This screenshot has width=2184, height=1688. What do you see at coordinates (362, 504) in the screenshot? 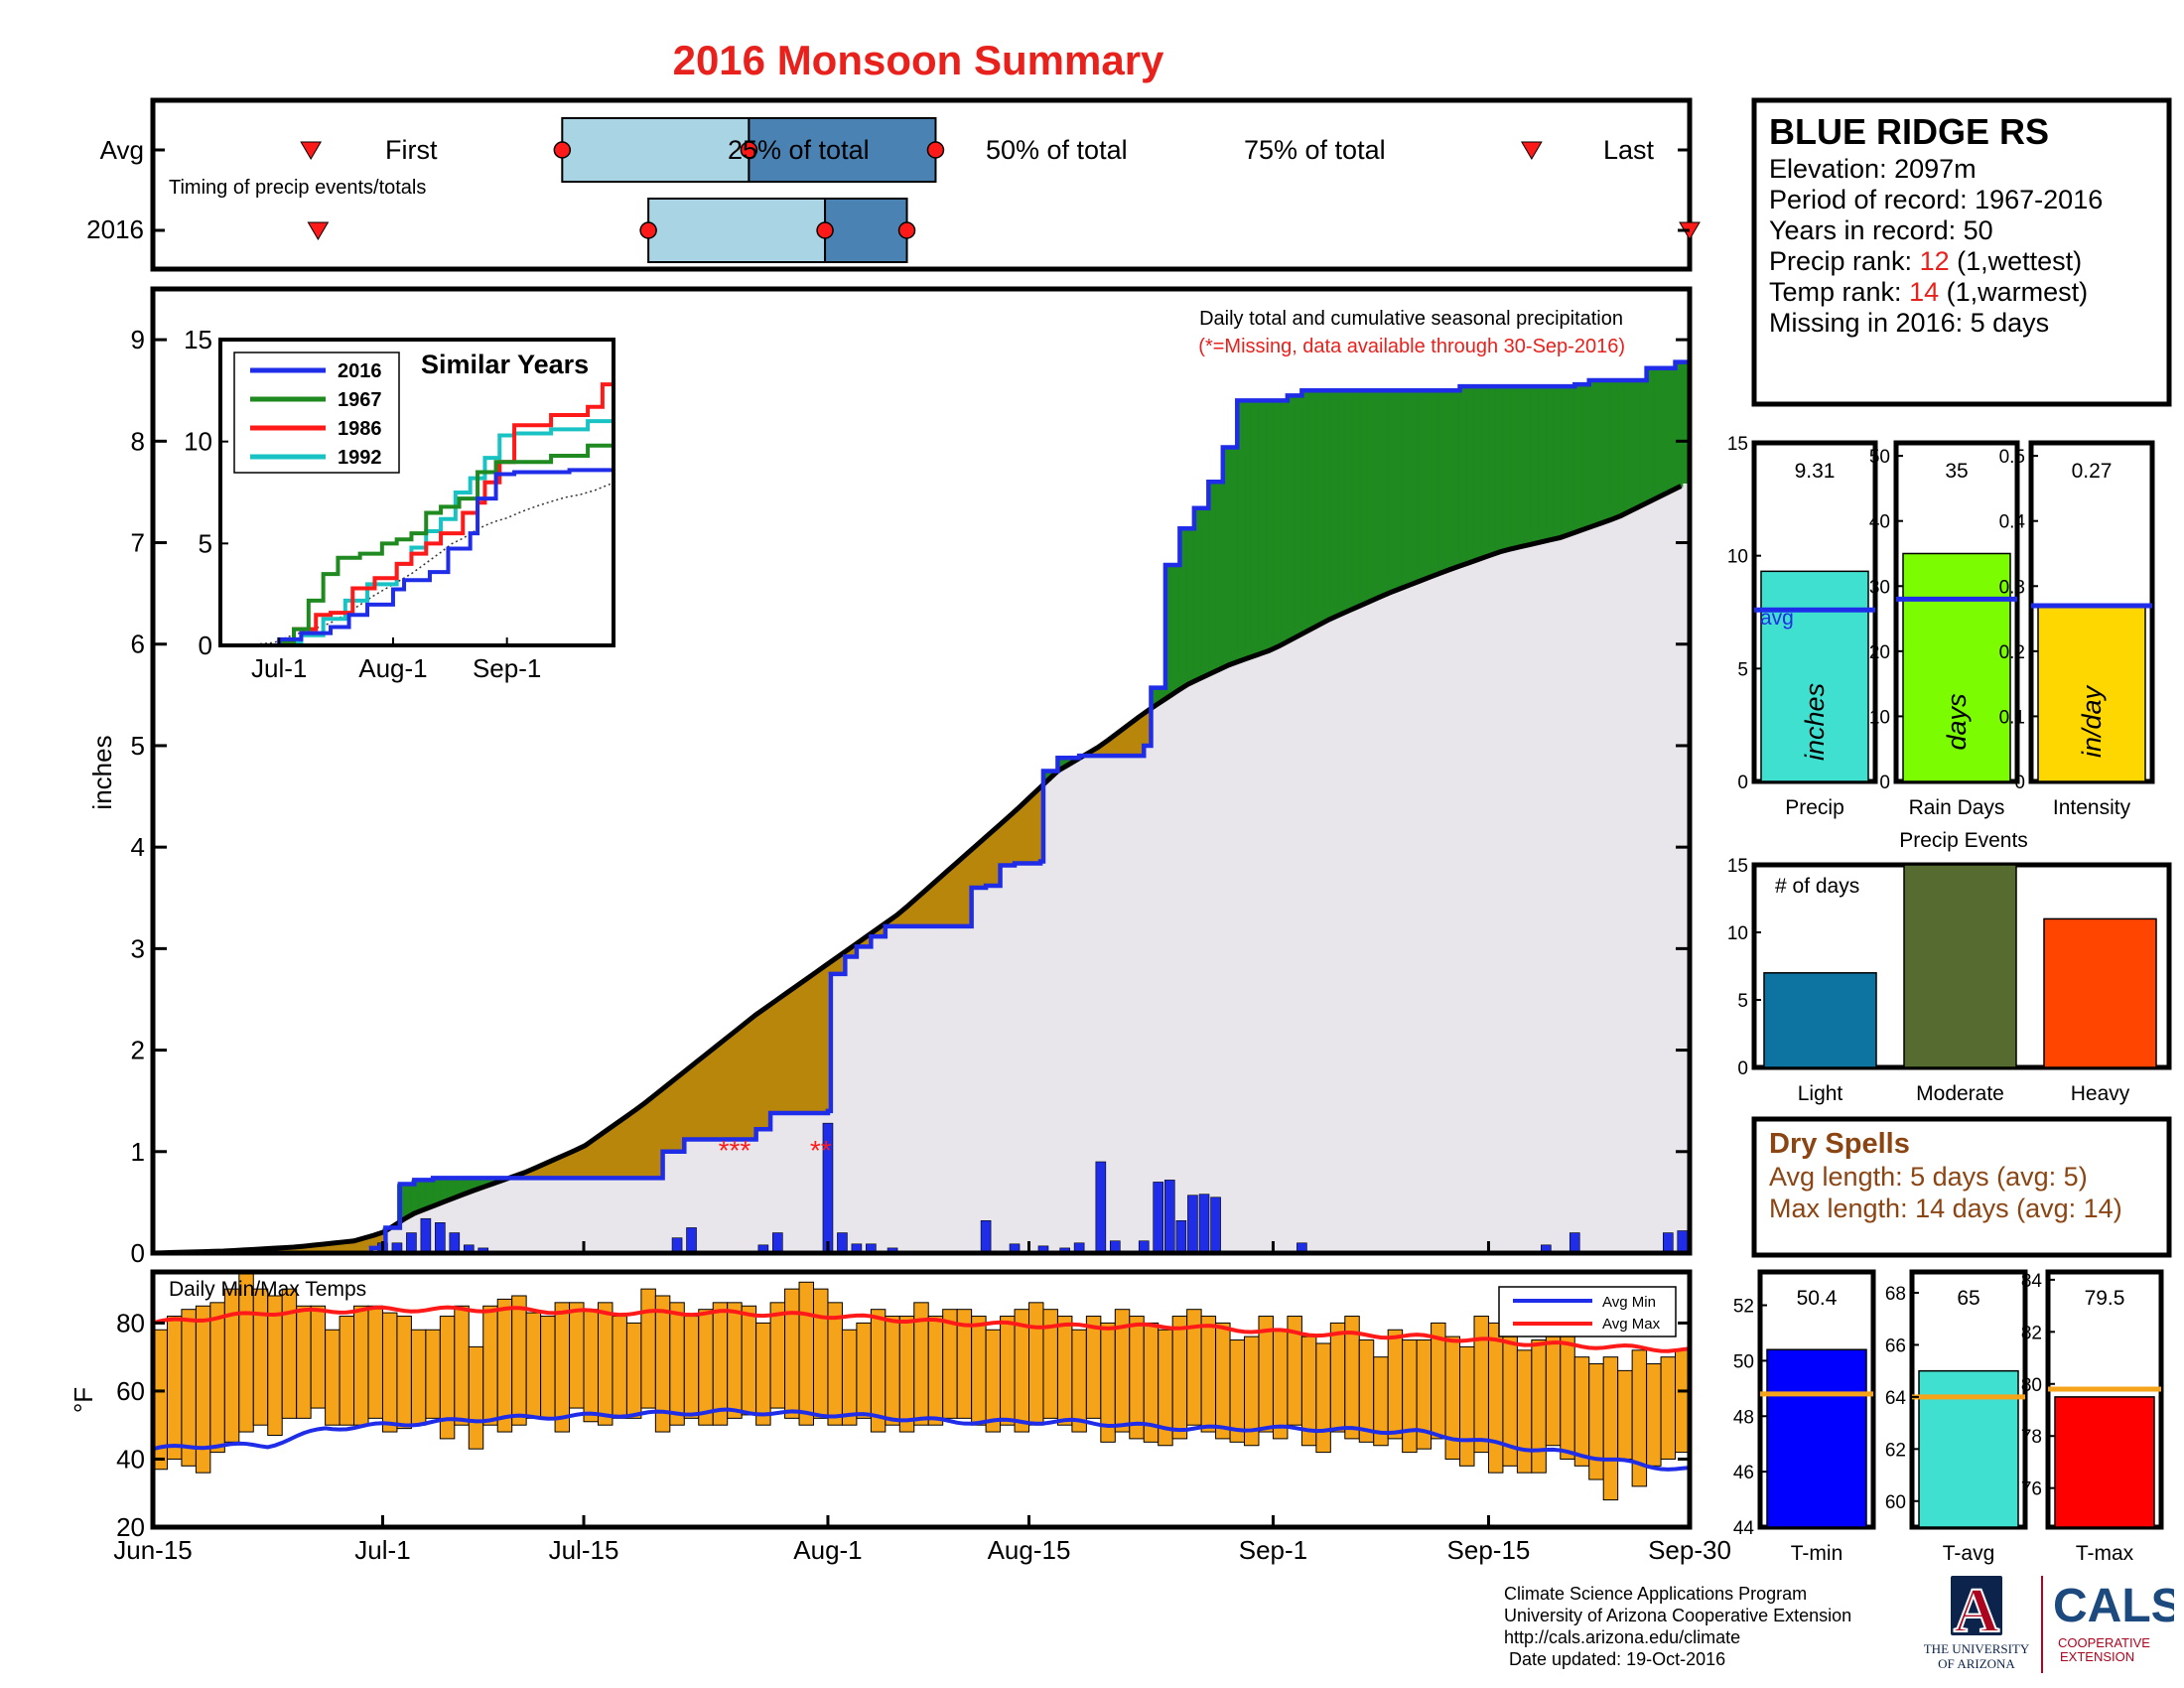
I see `inset-axes: 0 5 10 15 Jul-1 Aug-1 Sep-1` at bounding box center [362, 504].